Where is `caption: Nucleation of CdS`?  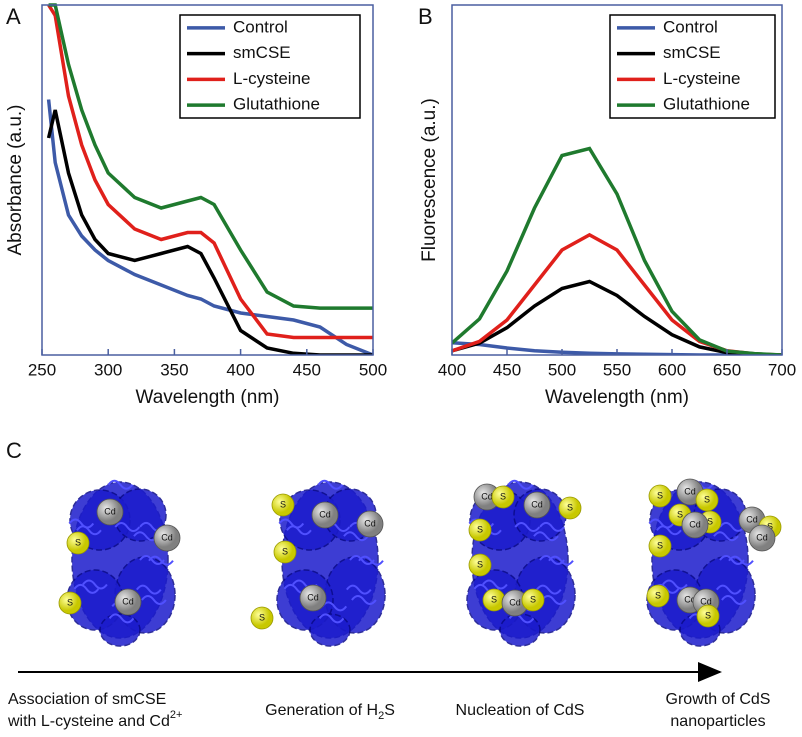
caption: Nucleation of CdS is located at coordinates (520, 710).